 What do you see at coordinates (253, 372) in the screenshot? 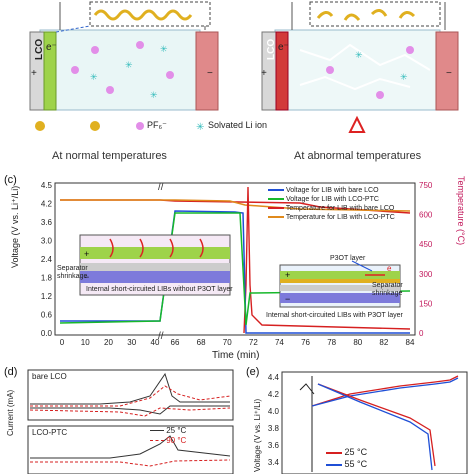
I see `panel-e-label: (e)` at bounding box center [253, 372].